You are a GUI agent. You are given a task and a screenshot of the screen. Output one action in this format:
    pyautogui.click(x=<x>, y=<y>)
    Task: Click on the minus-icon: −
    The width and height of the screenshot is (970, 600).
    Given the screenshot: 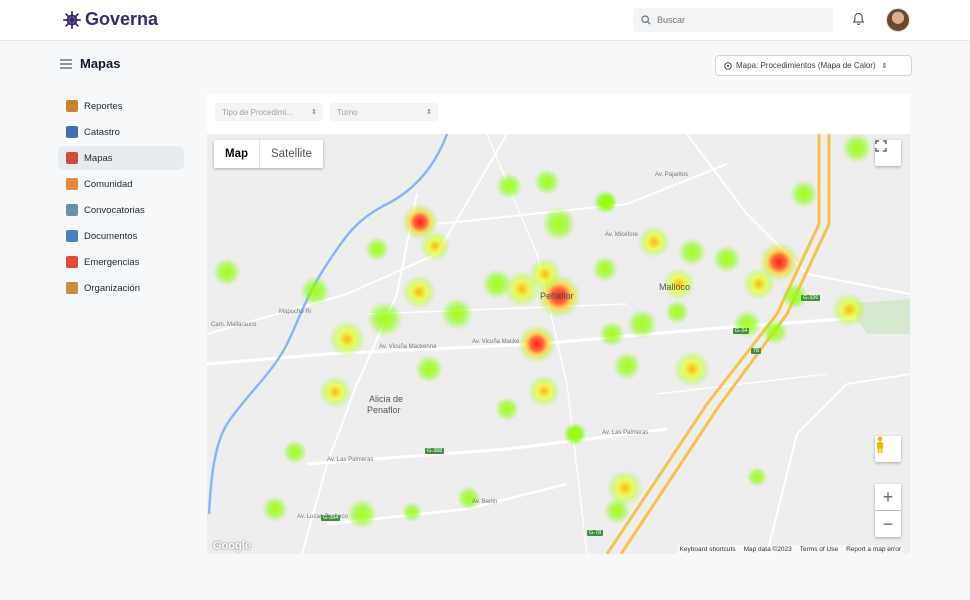 What is the action you would take?
    pyautogui.click(x=888, y=523)
    